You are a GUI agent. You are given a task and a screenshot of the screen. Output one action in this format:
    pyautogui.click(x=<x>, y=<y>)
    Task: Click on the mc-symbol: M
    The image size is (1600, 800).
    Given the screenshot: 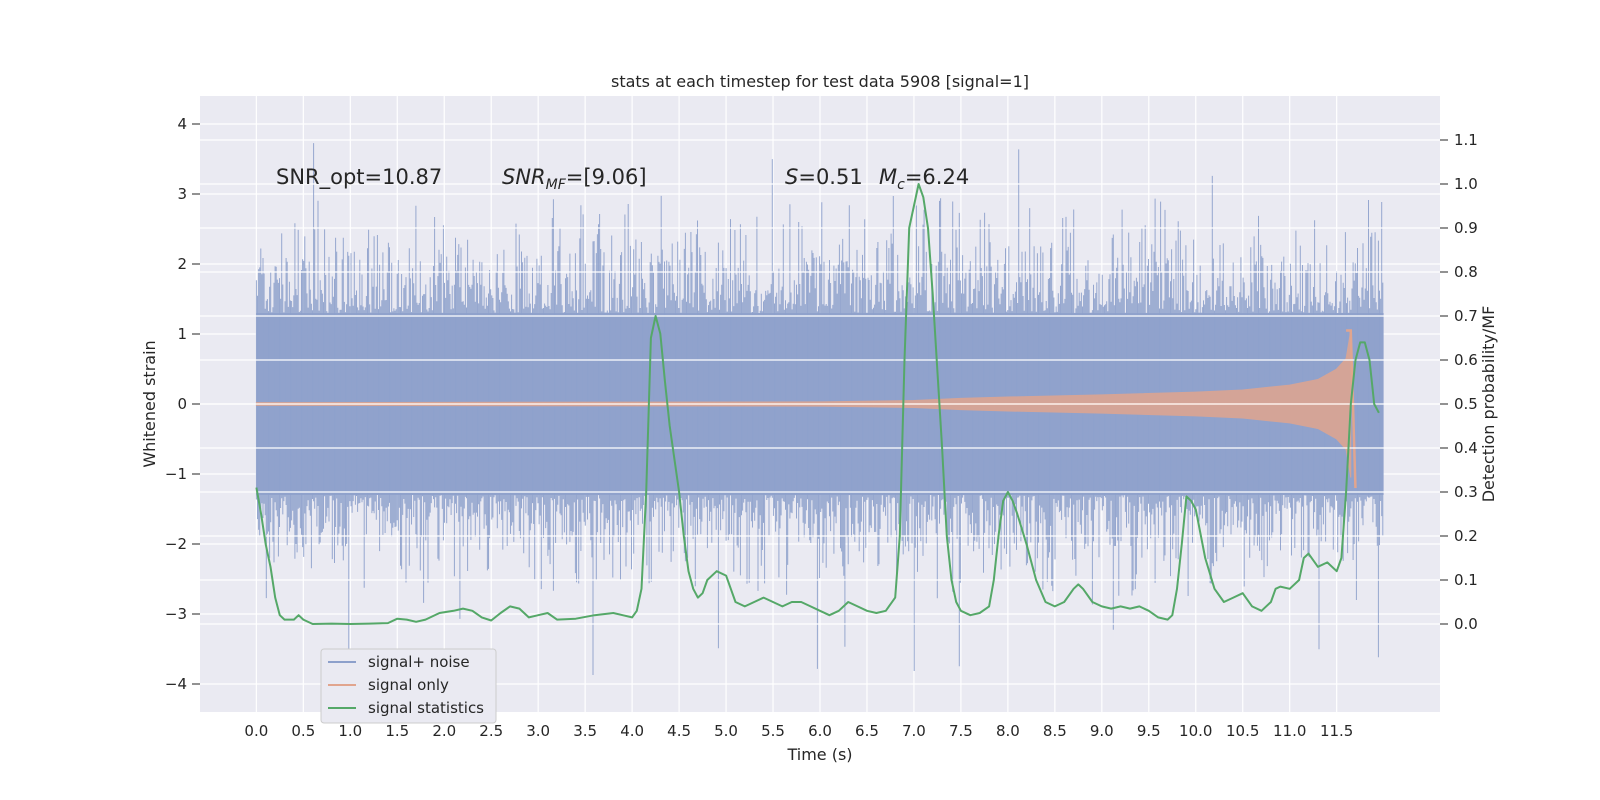 What is the action you would take?
    pyautogui.click(x=888, y=177)
    